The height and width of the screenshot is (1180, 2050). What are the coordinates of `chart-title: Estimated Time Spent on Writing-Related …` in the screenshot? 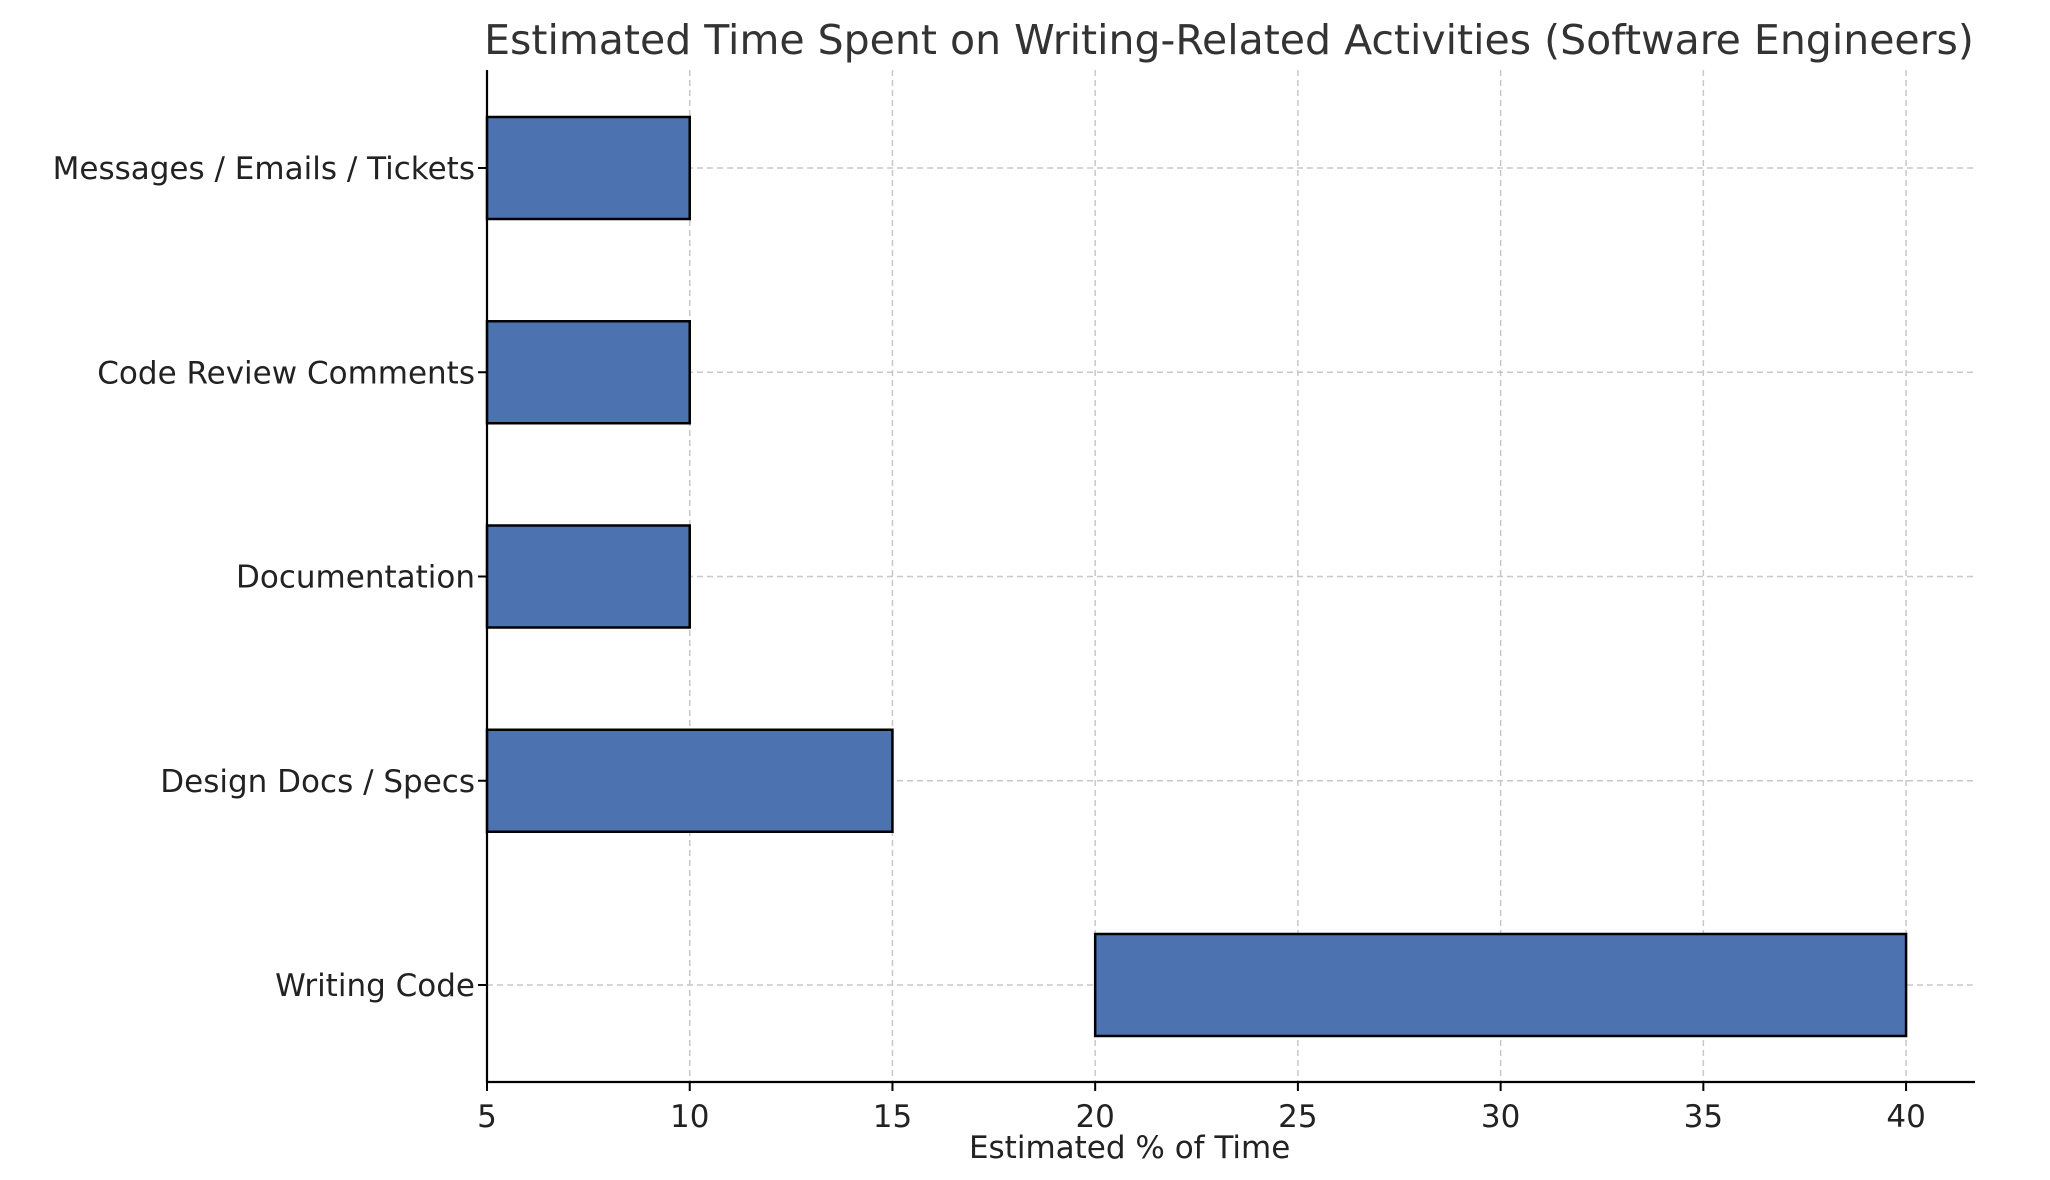 It's located at (1229, 40).